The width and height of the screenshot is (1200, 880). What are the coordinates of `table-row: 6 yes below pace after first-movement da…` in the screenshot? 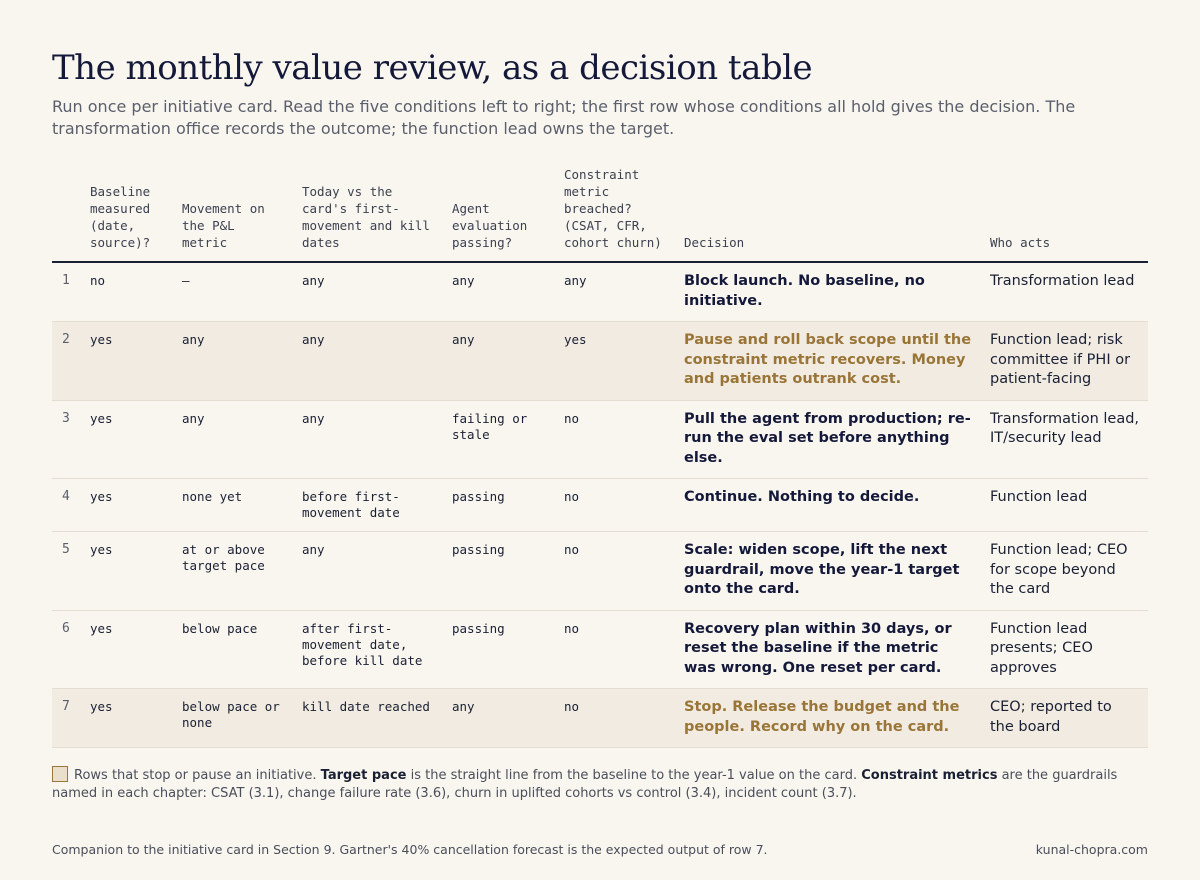 It's located at (600, 649).